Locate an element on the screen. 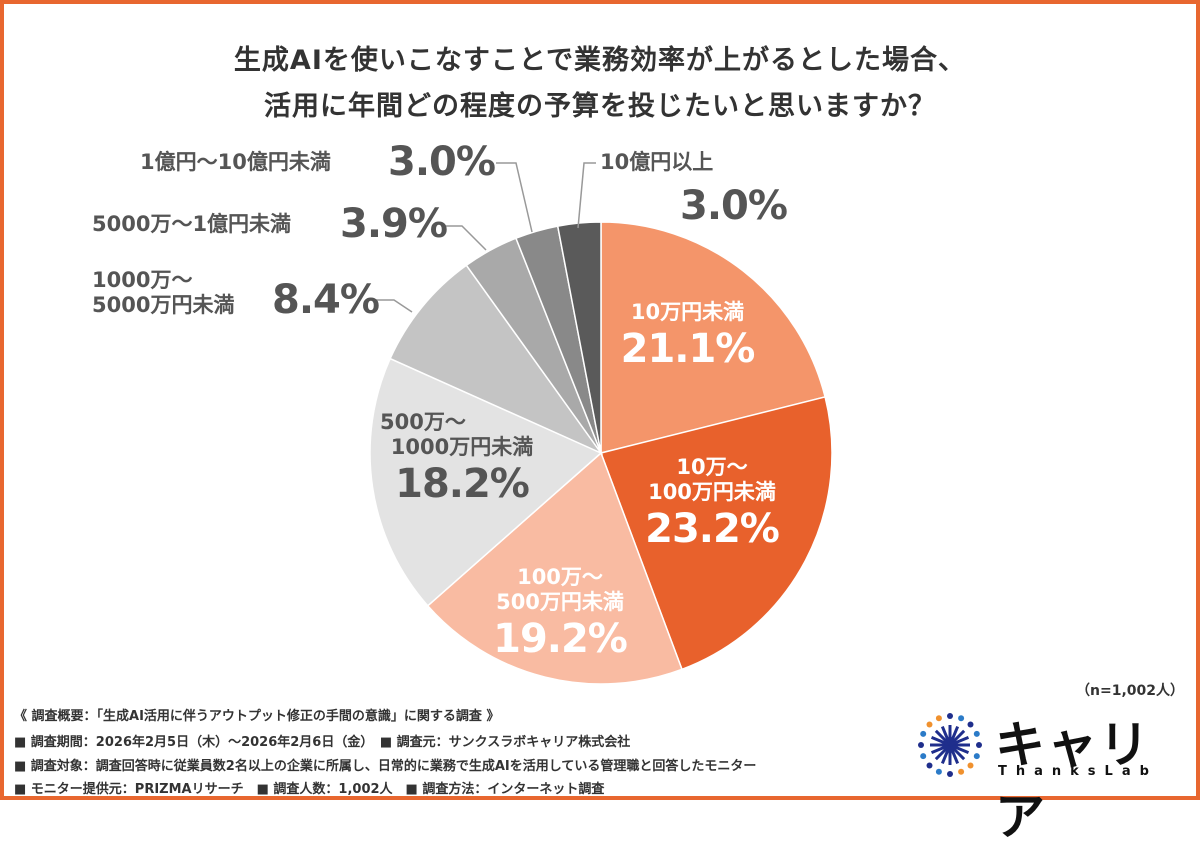 This screenshot has width=1200, height=849. label-s3: 500万～ 1000万円未満 18.2% is located at coordinates (462, 459).